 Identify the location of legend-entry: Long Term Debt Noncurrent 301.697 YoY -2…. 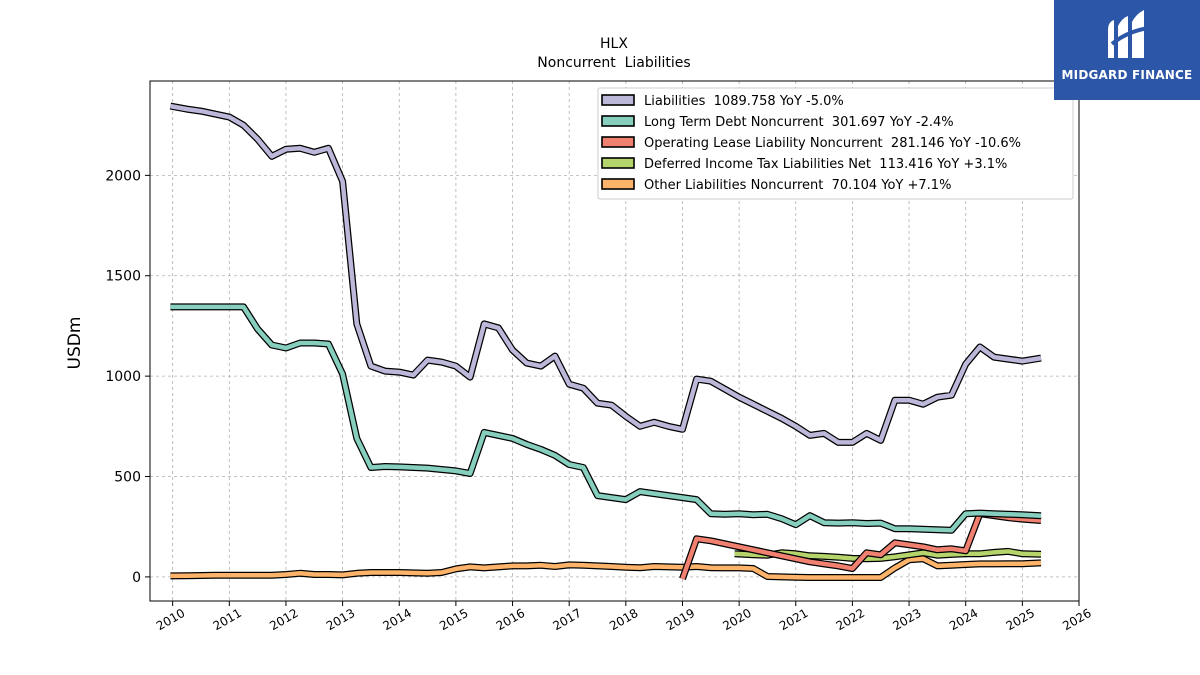
(799, 122).